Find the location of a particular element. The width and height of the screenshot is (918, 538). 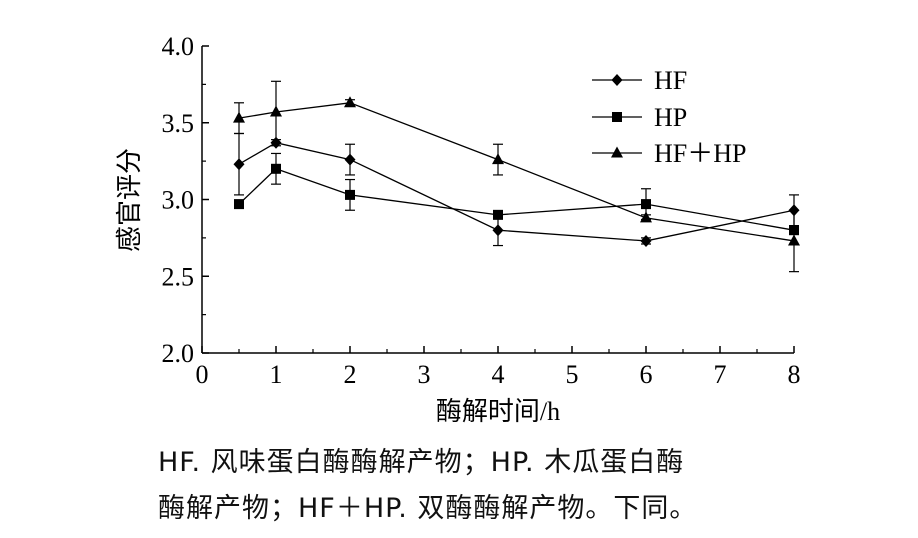

legend-label: HP is located at coordinates (670, 117).